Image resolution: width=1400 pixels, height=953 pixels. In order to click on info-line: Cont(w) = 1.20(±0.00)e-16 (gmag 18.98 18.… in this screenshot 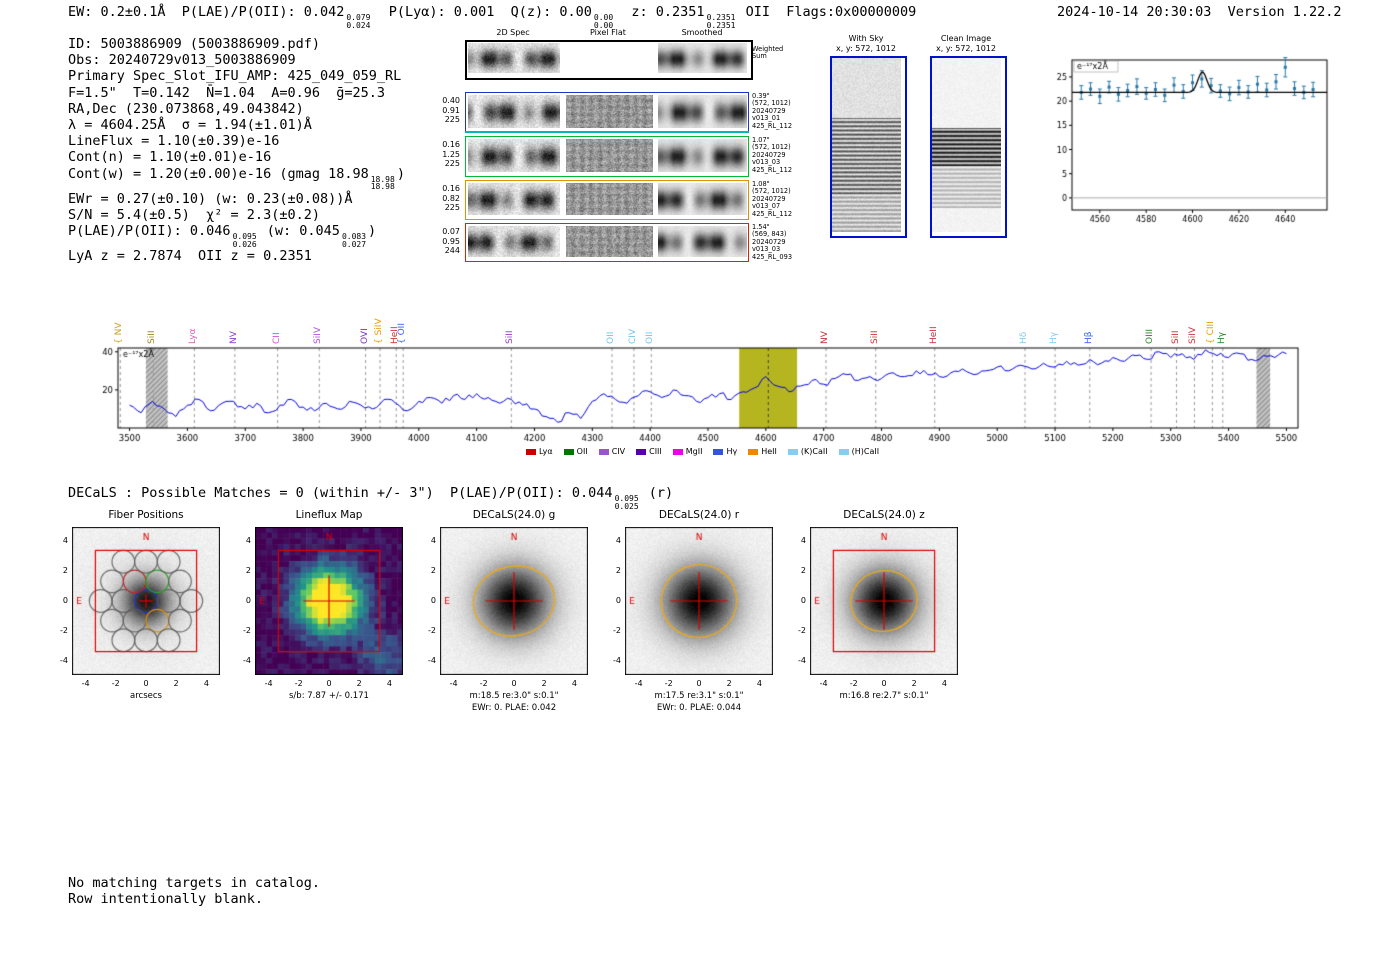, I will do `click(236, 178)`.